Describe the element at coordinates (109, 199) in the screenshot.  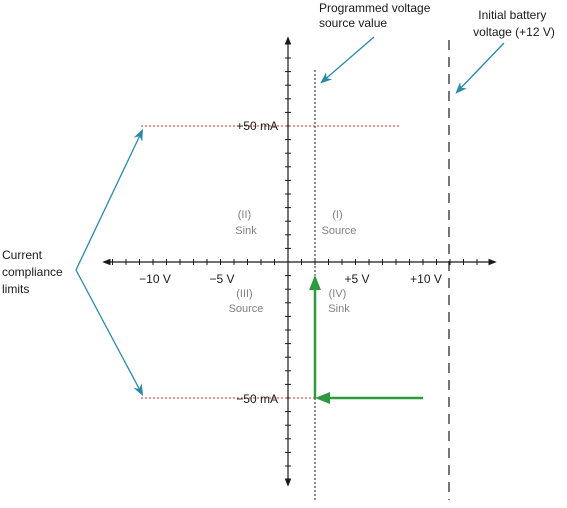
I see `compliance-callout-arrow-upper` at that location.